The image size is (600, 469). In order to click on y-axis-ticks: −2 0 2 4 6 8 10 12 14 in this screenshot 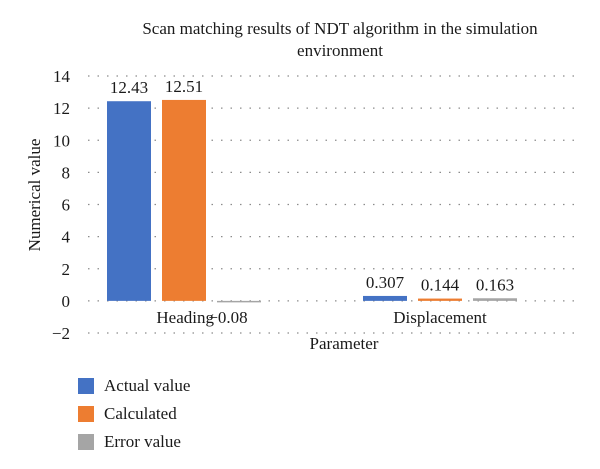, I will do `click(61, 205)`.